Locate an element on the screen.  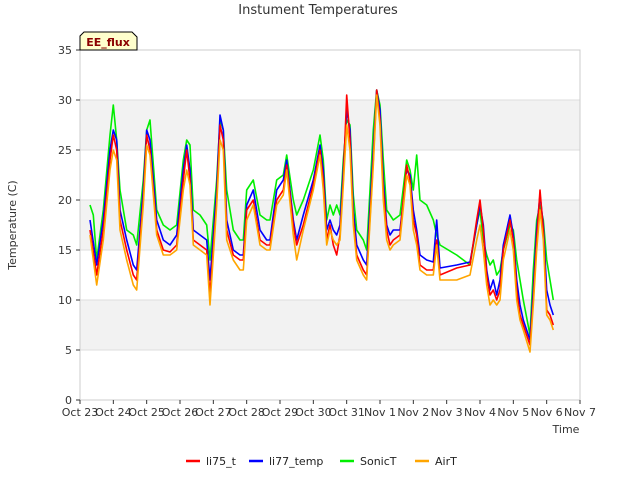
chart-title: Instument Temperatures is located at coordinates (318, 10).